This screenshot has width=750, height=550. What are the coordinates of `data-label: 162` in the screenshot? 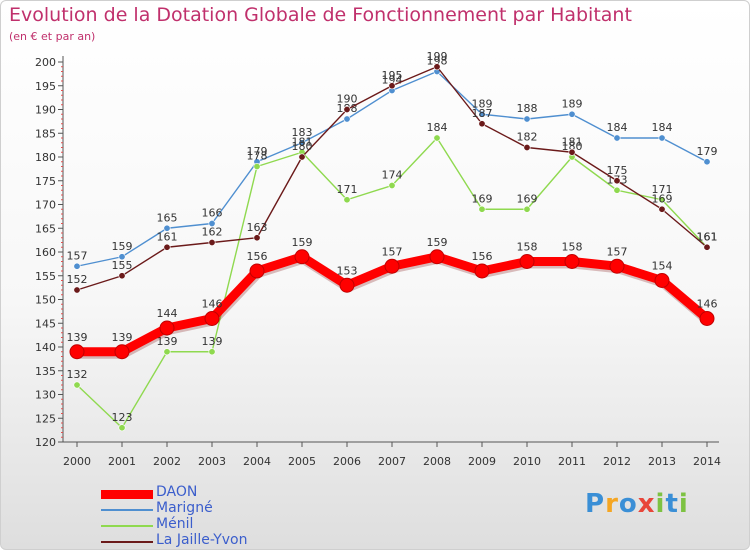 It's located at (212, 232).